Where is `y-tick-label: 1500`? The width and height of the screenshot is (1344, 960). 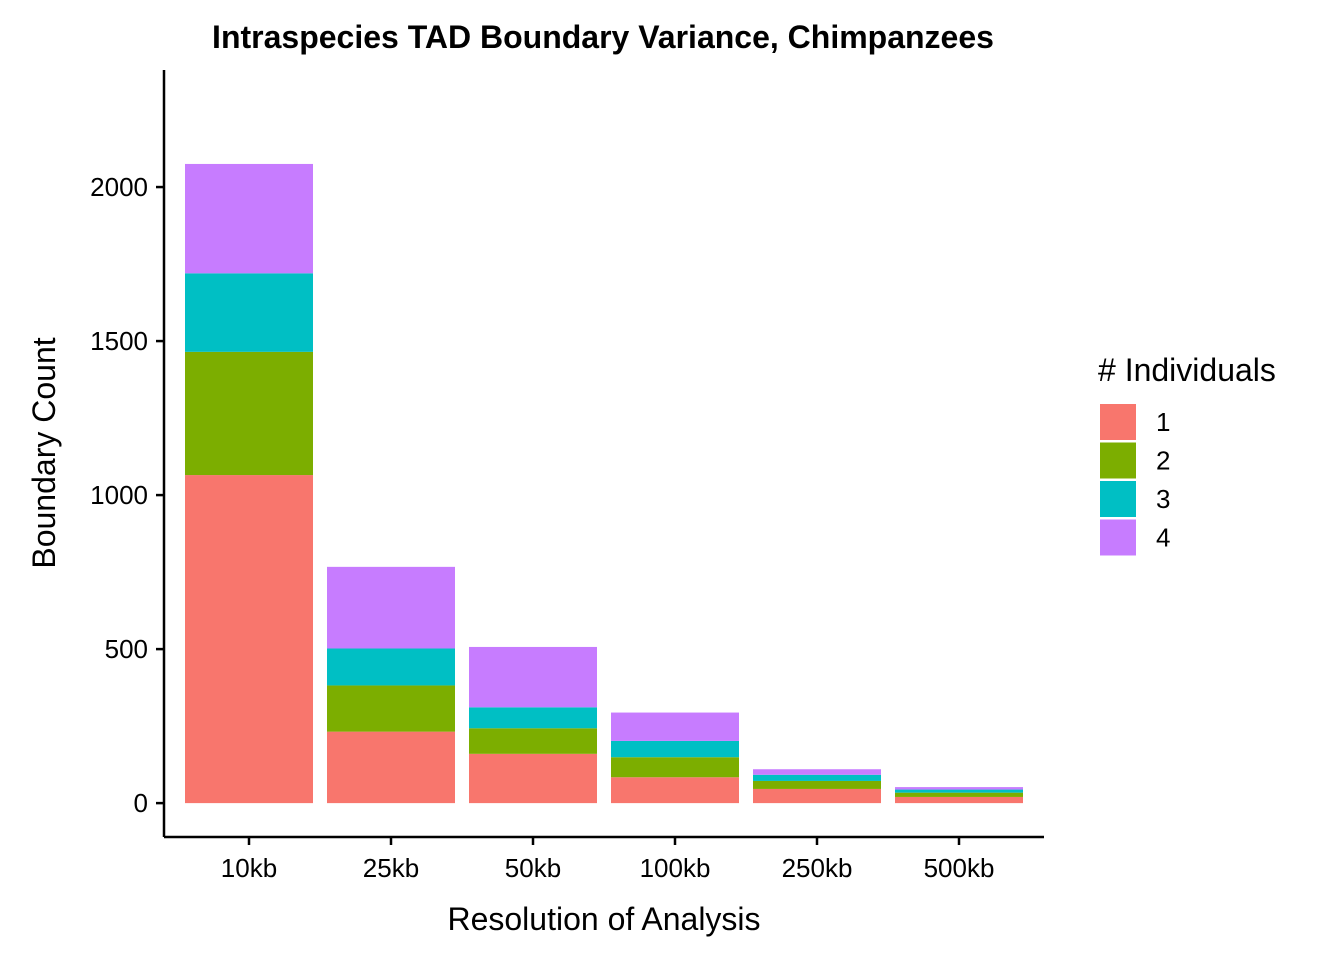 y-tick-label: 1500 is located at coordinates (119, 341).